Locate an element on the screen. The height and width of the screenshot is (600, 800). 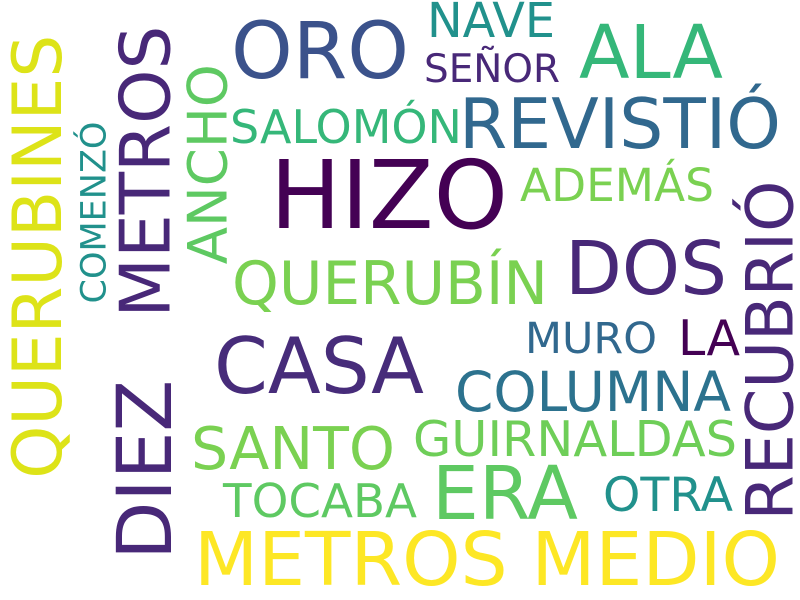
word-otra: OTRA is located at coordinates (668, 496).